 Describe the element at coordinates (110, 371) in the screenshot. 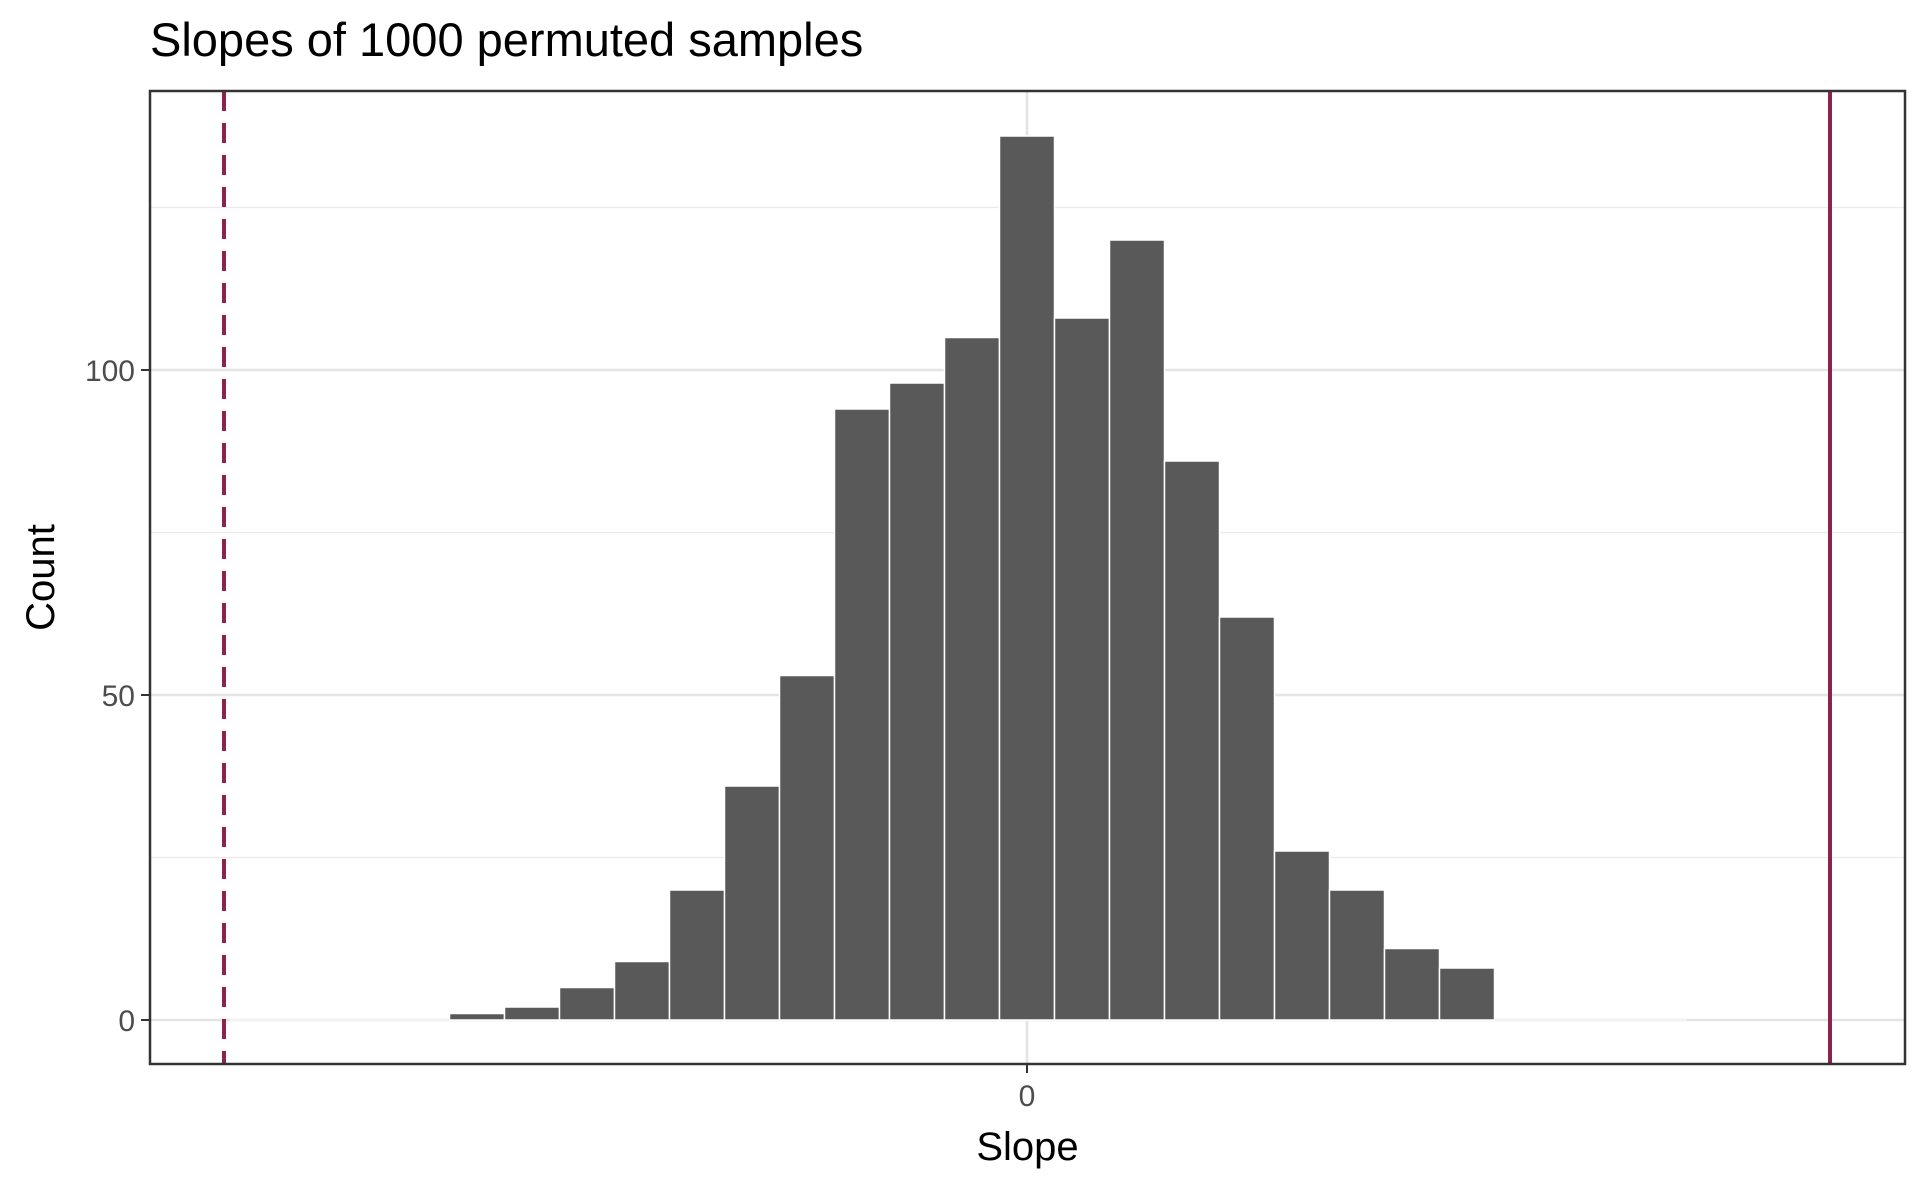

I see `y-tick-label: 100` at that location.